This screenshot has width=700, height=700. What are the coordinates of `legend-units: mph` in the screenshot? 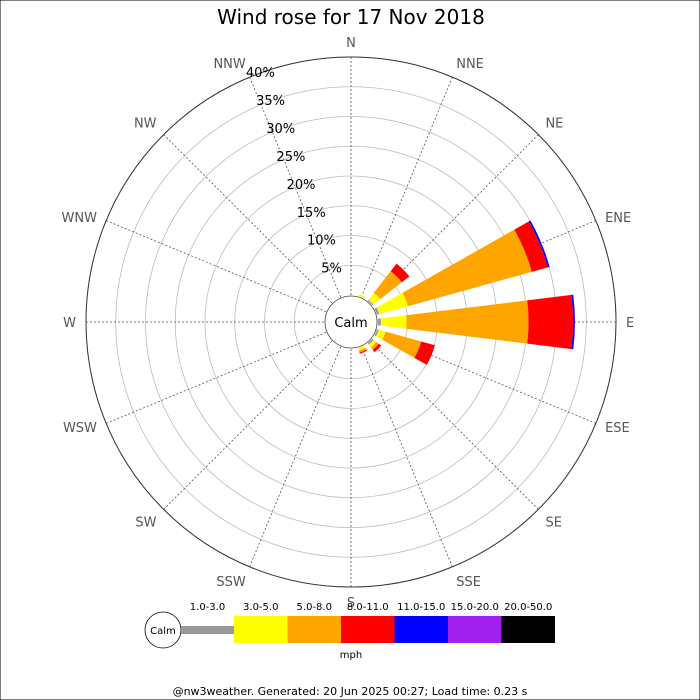 It's located at (351, 655).